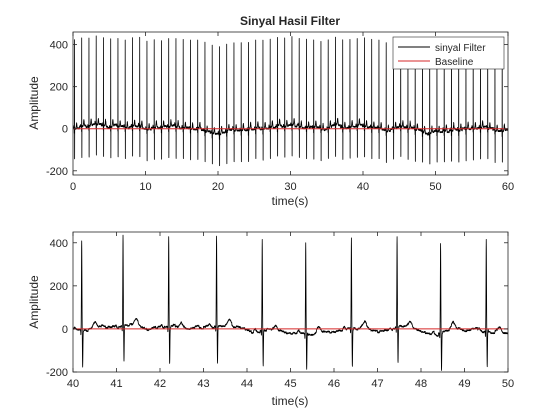 This screenshot has width=560, height=420. I want to click on legend: sinyal Filter Baseline, so click(448, 53).